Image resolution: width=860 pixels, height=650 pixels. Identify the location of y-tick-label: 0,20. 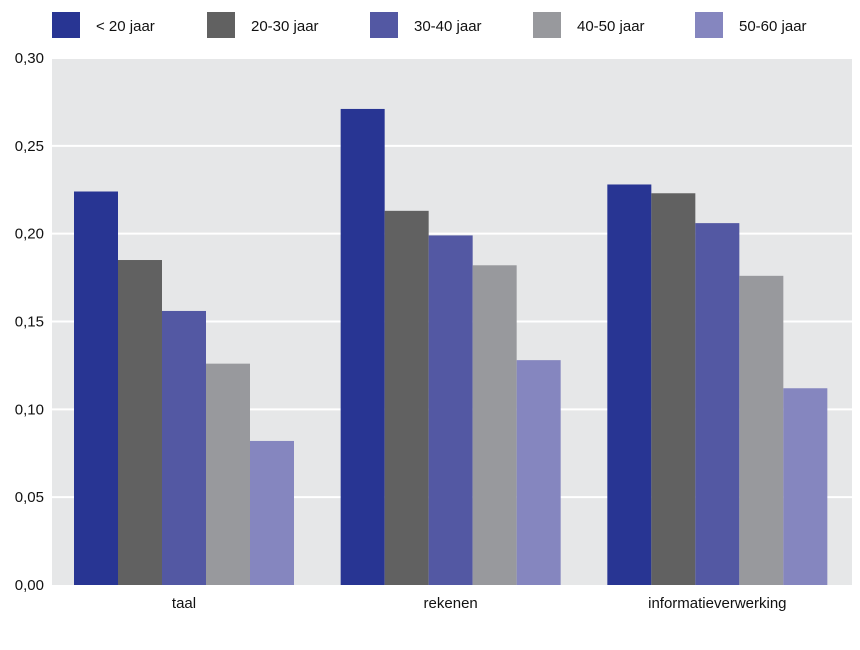
(29, 234).